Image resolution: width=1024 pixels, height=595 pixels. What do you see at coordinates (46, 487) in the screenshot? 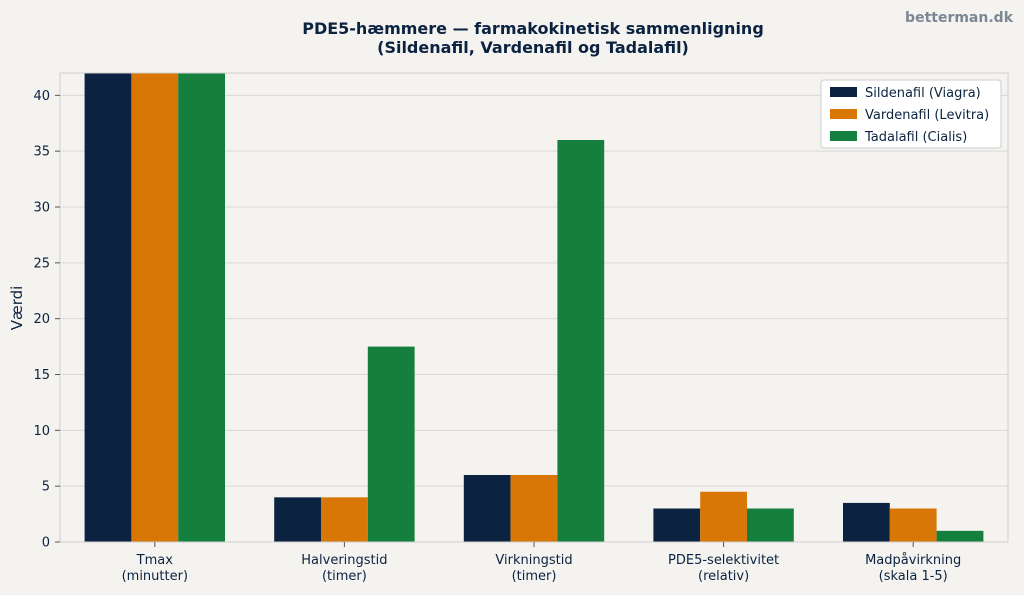
I see `y-tick-label: 5` at bounding box center [46, 487].